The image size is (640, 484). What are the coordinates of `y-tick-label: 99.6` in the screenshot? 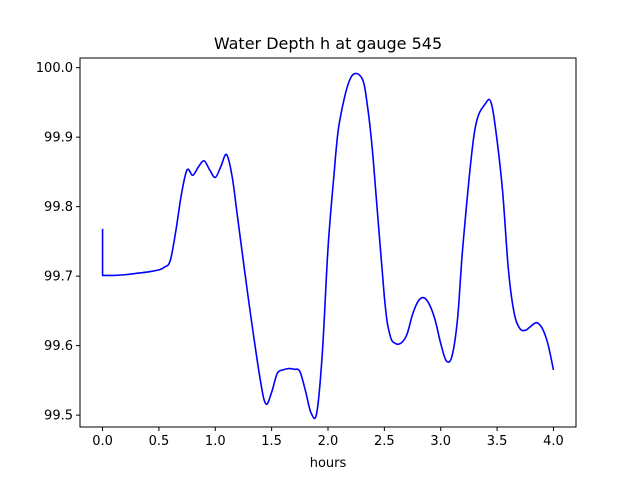 It's located at (58, 346).